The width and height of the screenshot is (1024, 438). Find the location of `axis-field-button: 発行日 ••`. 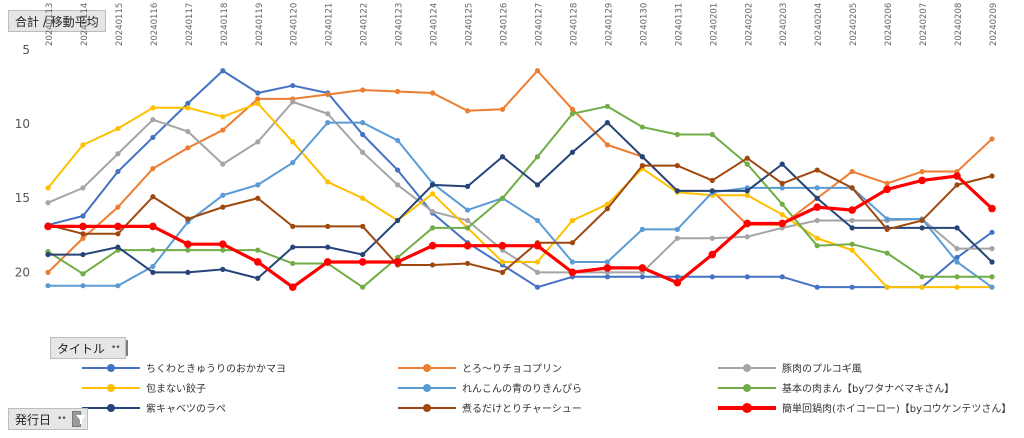

axis-field-button: 発行日 •• is located at coordinates (48, 419).